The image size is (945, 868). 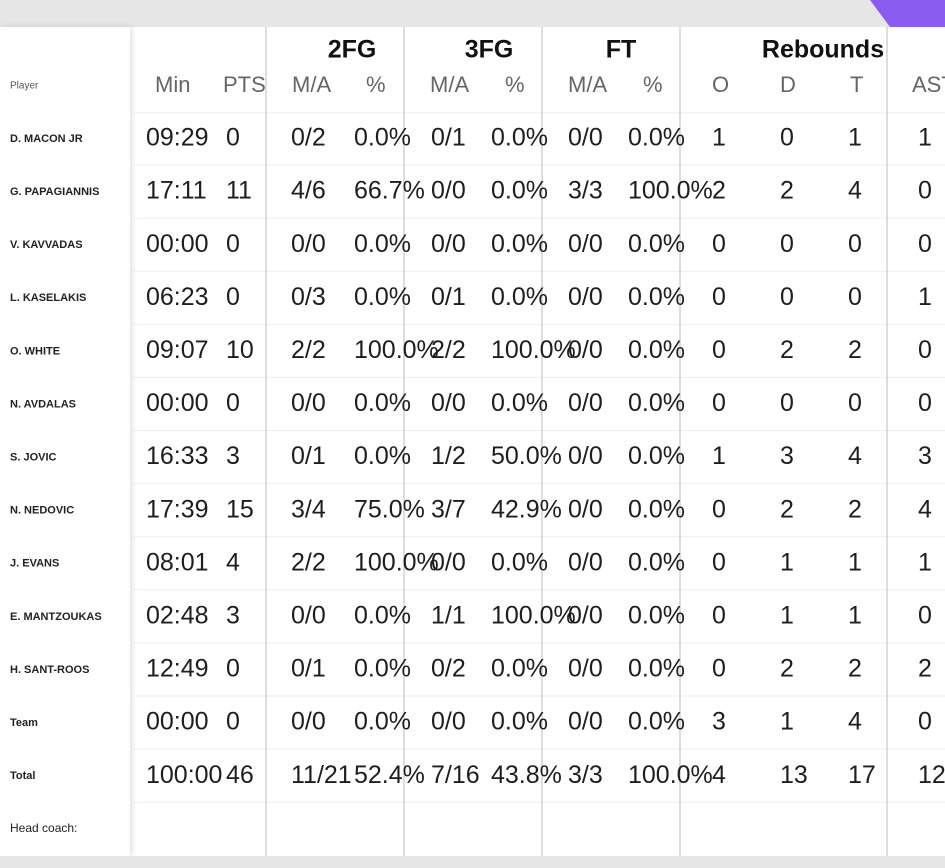 What do you see at coordinates (177, 616) in the screenshot?
I see `stat-cell: 02:48` at bounding box center [177, 616].